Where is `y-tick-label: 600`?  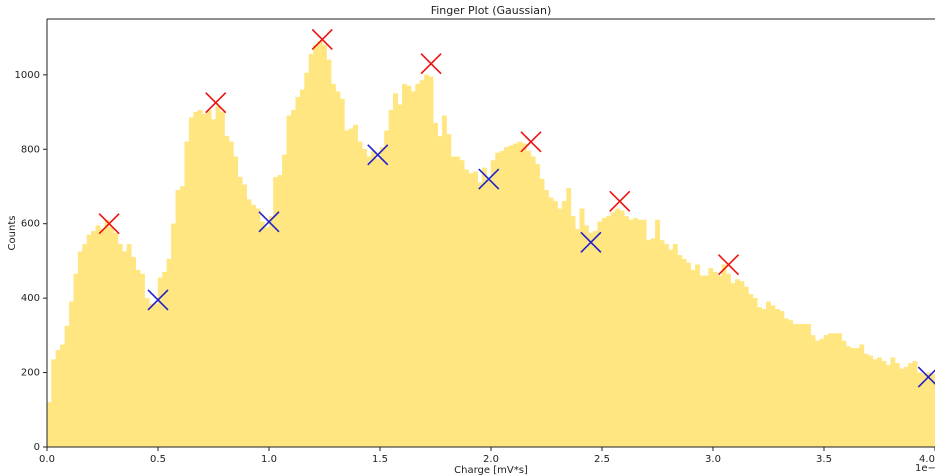
y-tick-label: 600 is located at coordinates (30, 224).